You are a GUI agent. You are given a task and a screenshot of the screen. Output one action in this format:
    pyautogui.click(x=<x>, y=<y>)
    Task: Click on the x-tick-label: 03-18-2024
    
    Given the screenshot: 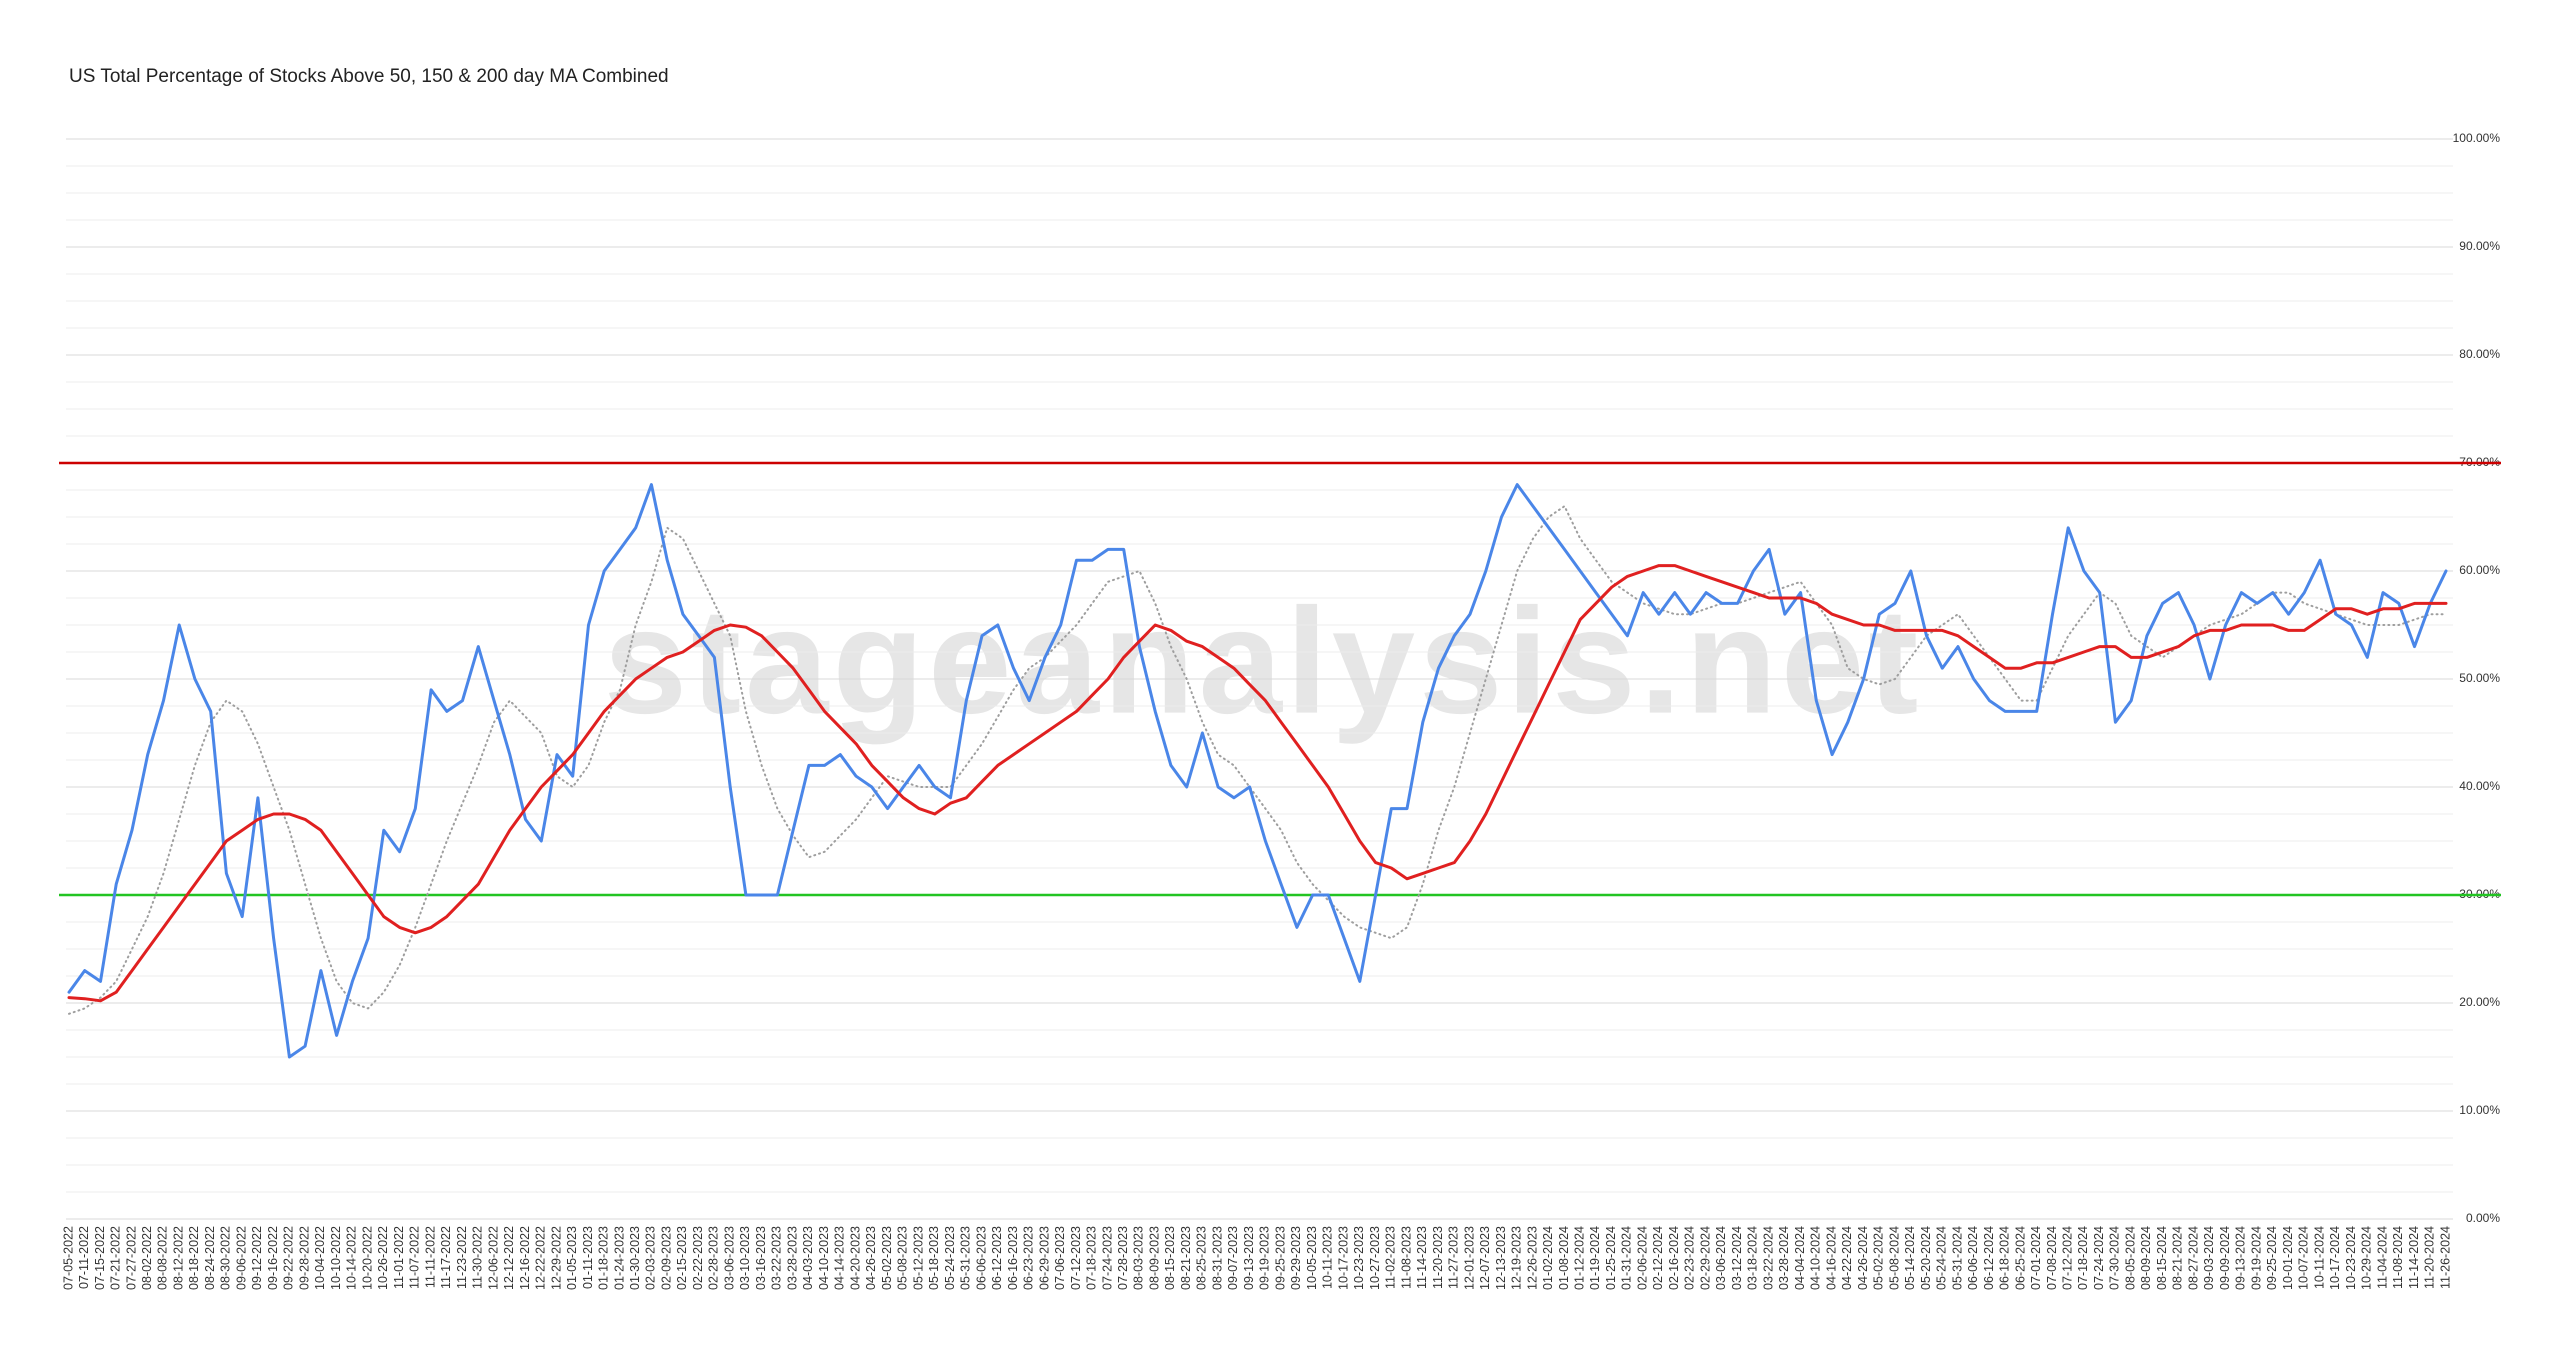 What is the action you would take?
    pyautogui.click(x=1753, y=1258)
    